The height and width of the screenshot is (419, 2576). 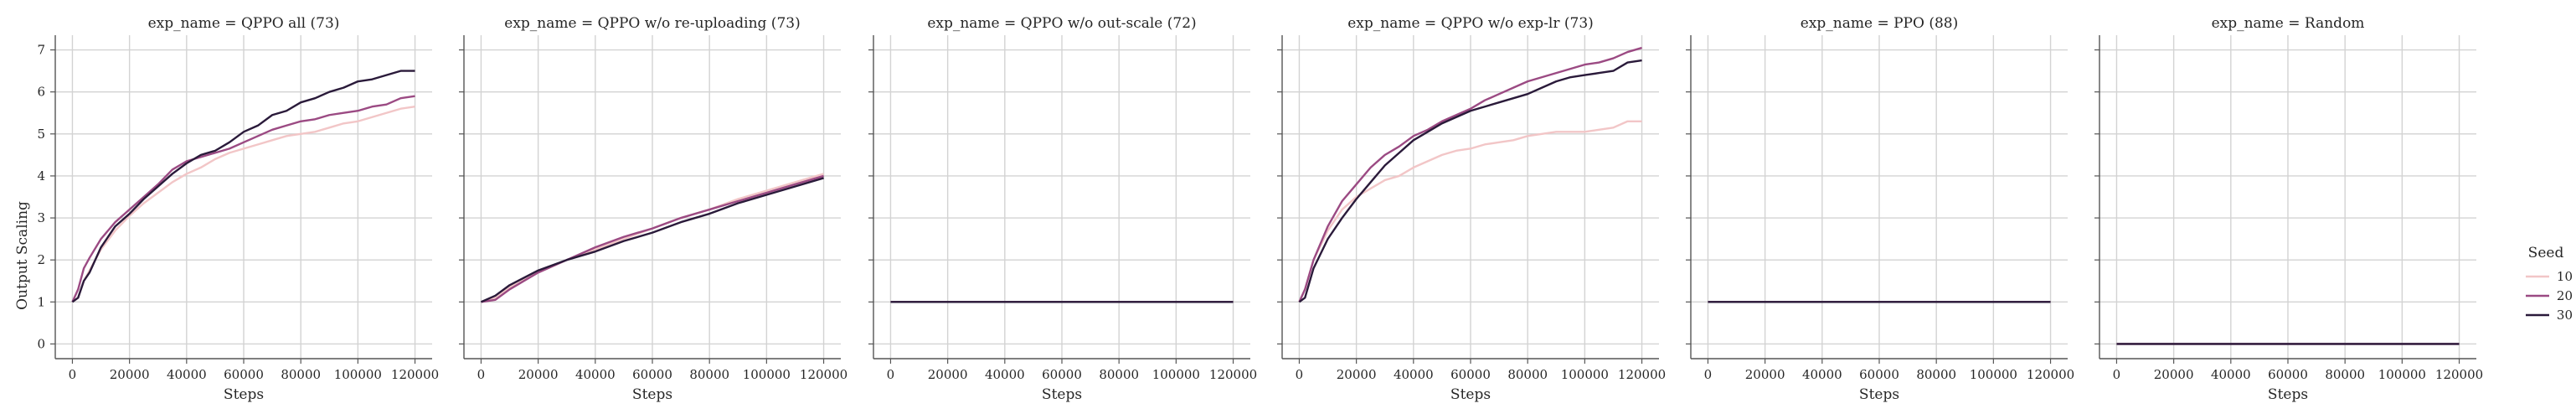 I want to click on y-tick-label: 1, so click(x=41, y=301).